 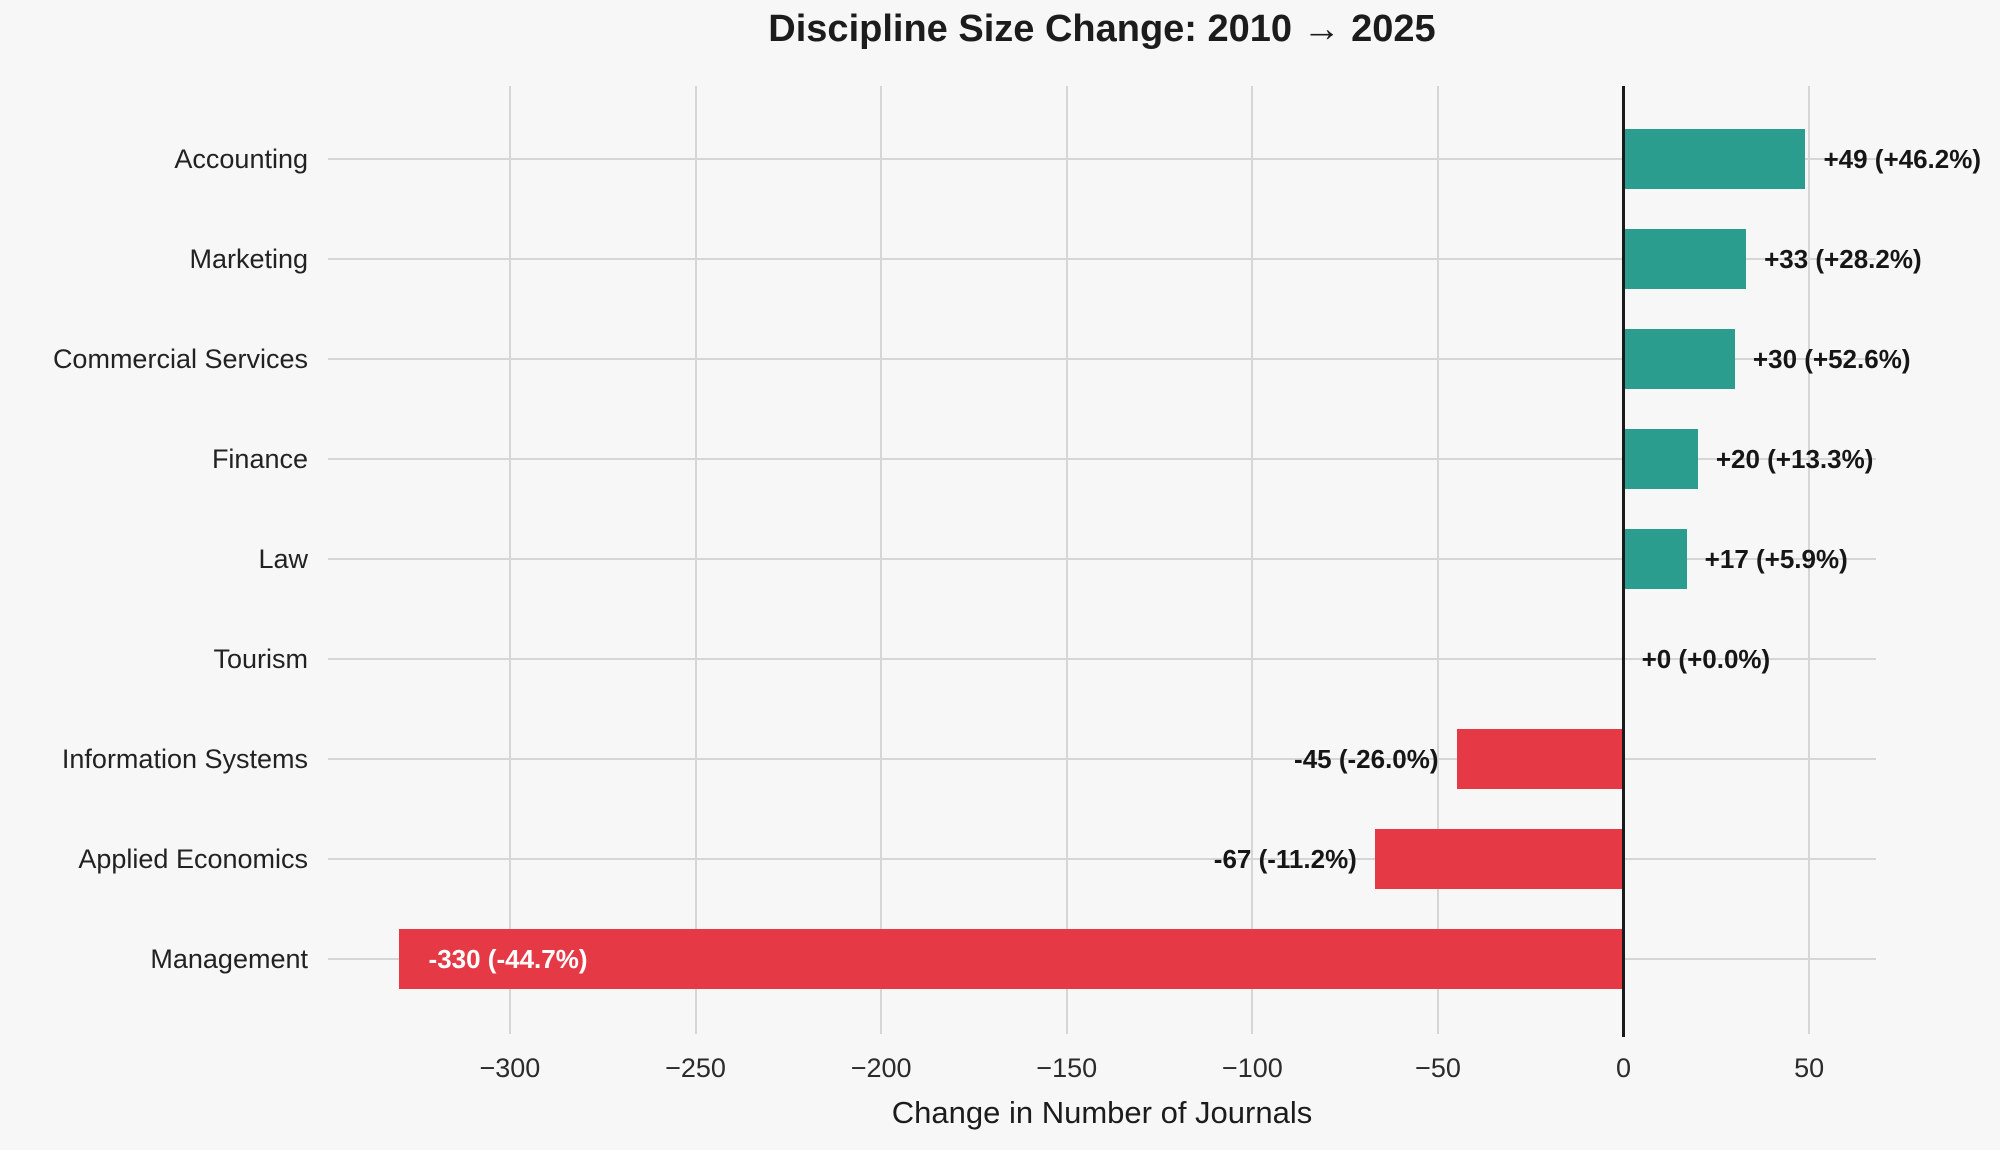 What do you see at coordinates (193, 859) in the screenshot?
I see `category-label-applied-economics: Applied Economics` at bounding box center [193, 859].